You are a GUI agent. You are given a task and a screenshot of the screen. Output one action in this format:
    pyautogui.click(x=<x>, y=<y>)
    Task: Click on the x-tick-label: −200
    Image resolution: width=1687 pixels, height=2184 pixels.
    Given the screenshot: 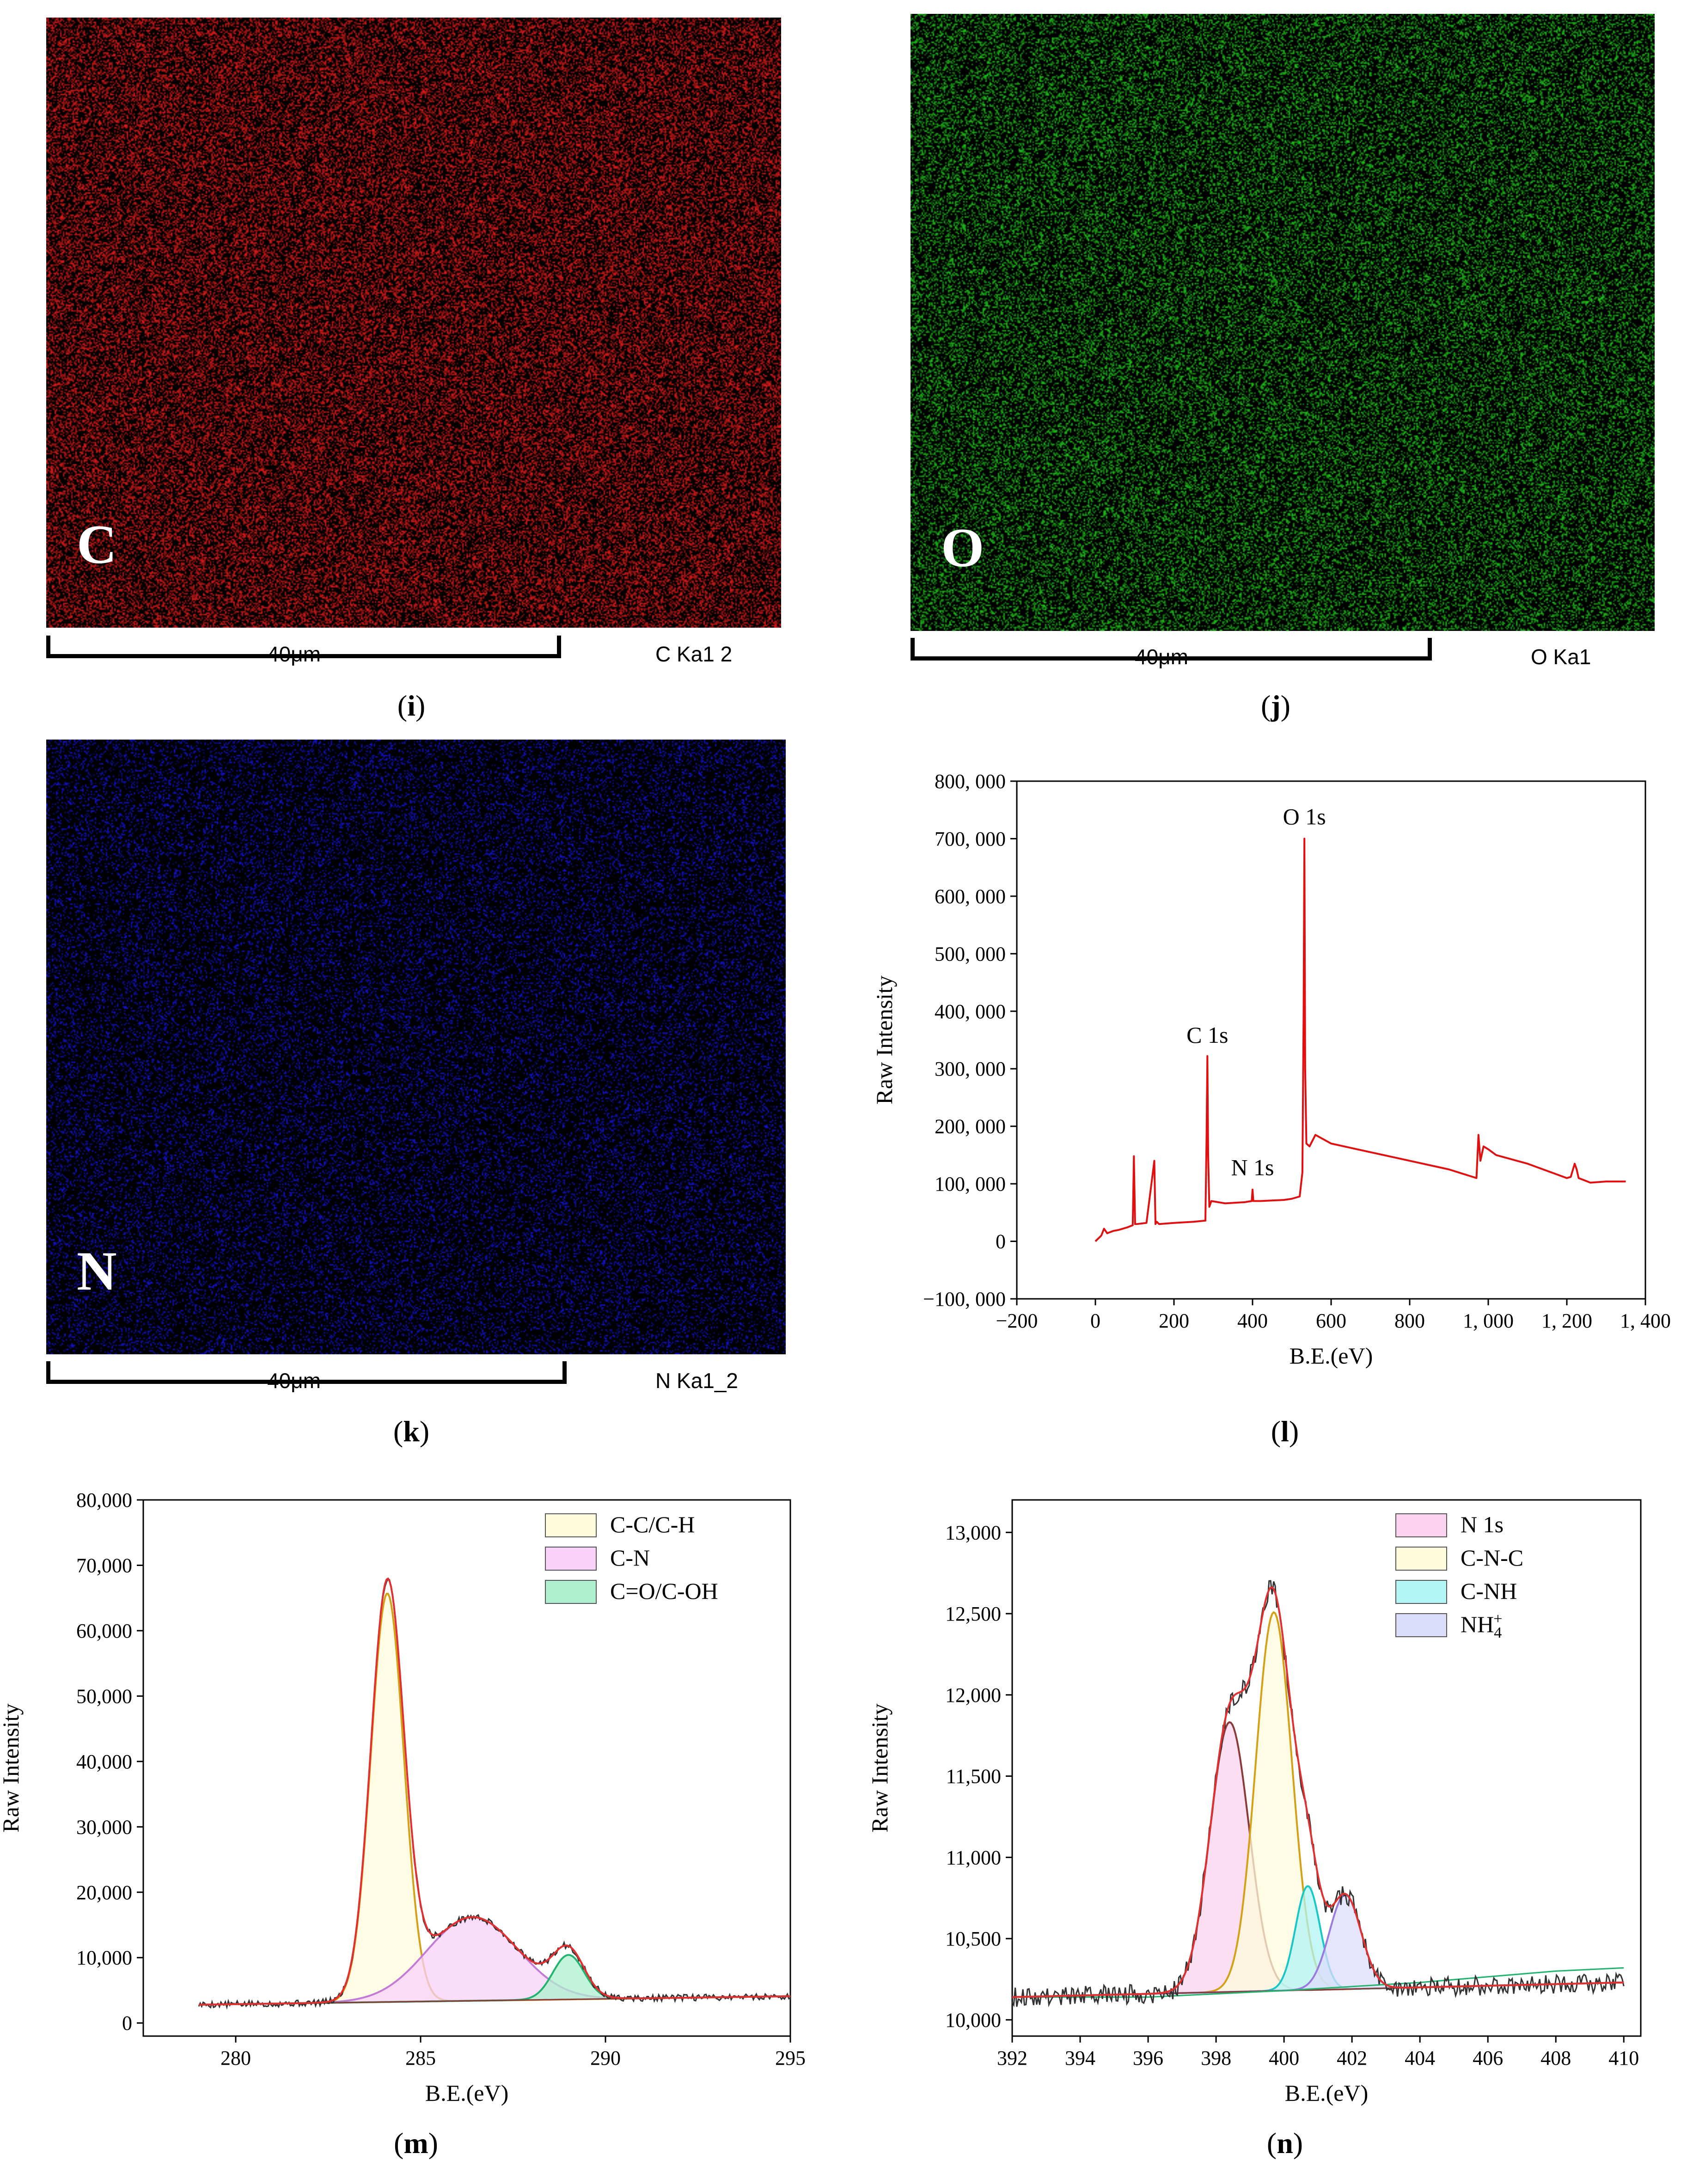 What is the action you would take?
    pyautogui.click(x=1017, y=1320)
    